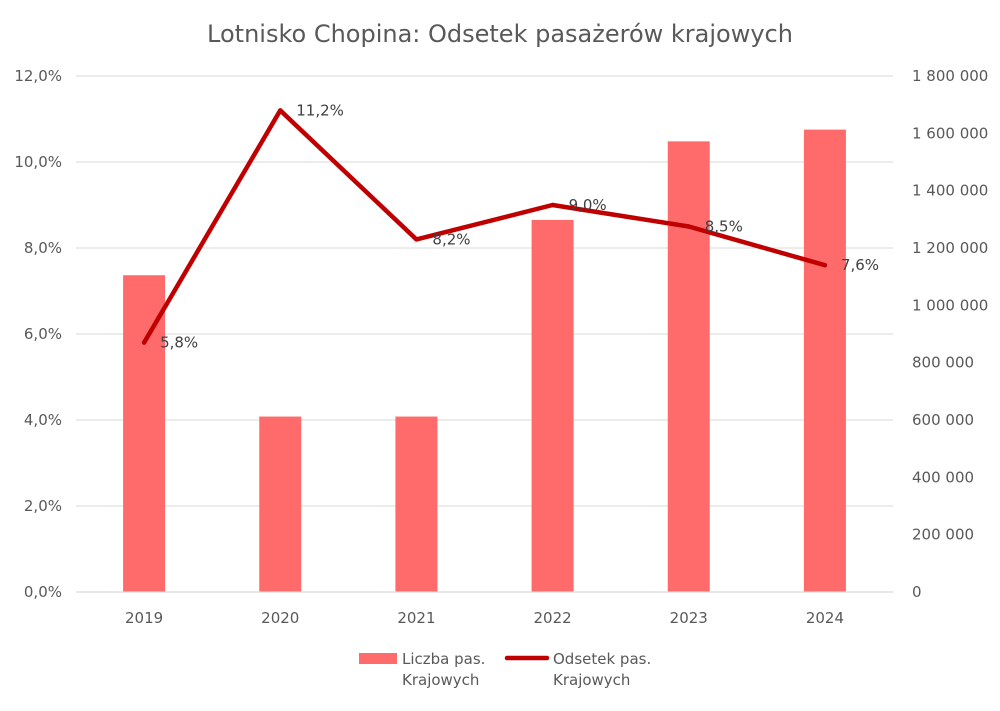 This screenshot has height=711, width=1000. Describe the element at coordinates (38, 76) in the screenshot. I see `y-left-tick-label: 12,0%` at that location.